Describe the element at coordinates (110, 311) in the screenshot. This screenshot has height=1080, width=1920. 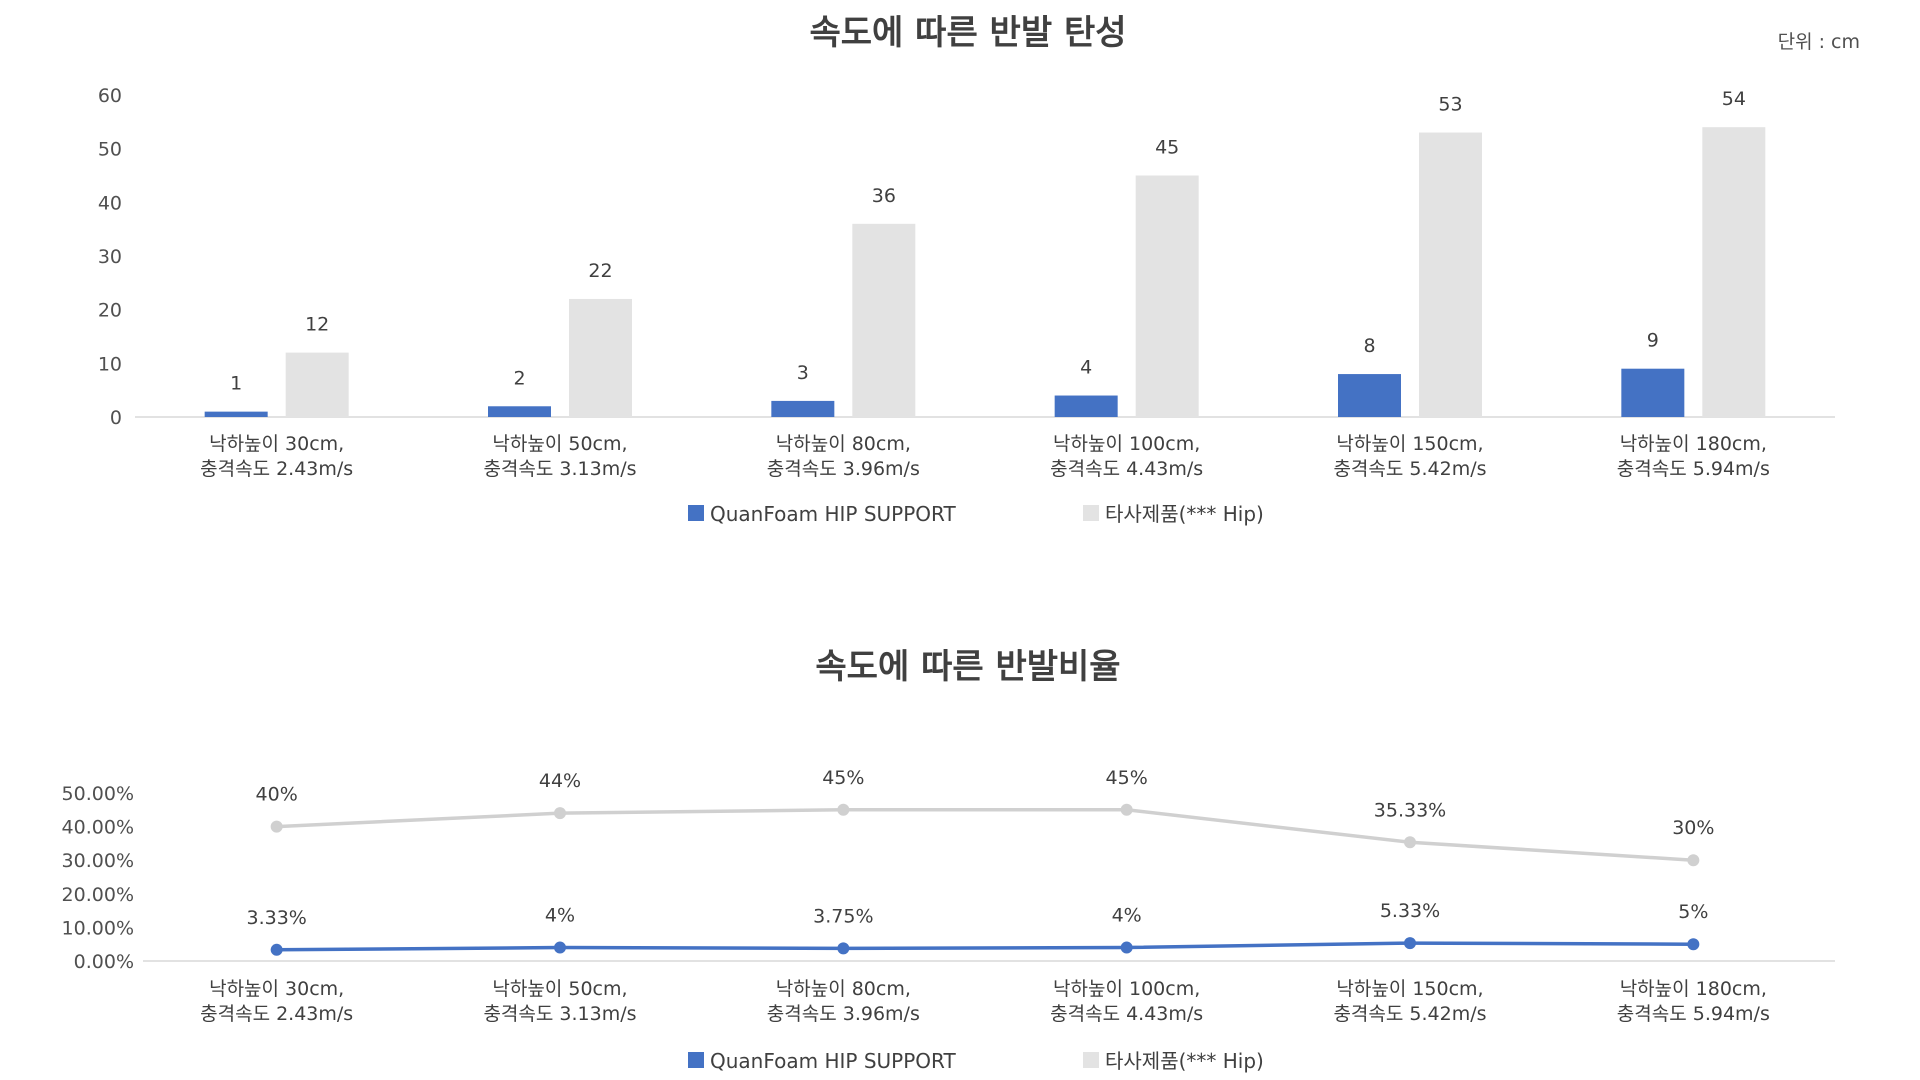
I see `y-tick-label: 20` at that location.